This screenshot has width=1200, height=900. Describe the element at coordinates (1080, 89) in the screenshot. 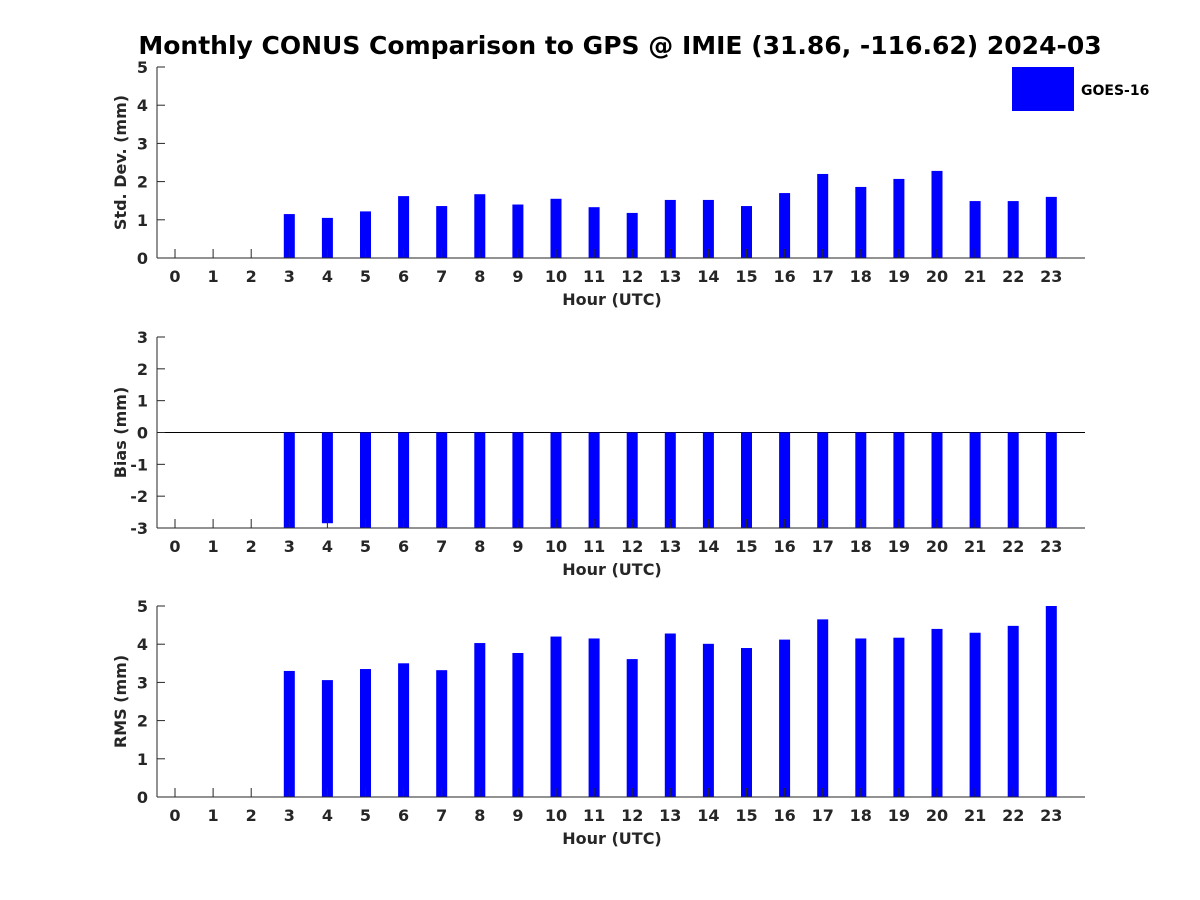

I see `legend: GOES-16` at that location.